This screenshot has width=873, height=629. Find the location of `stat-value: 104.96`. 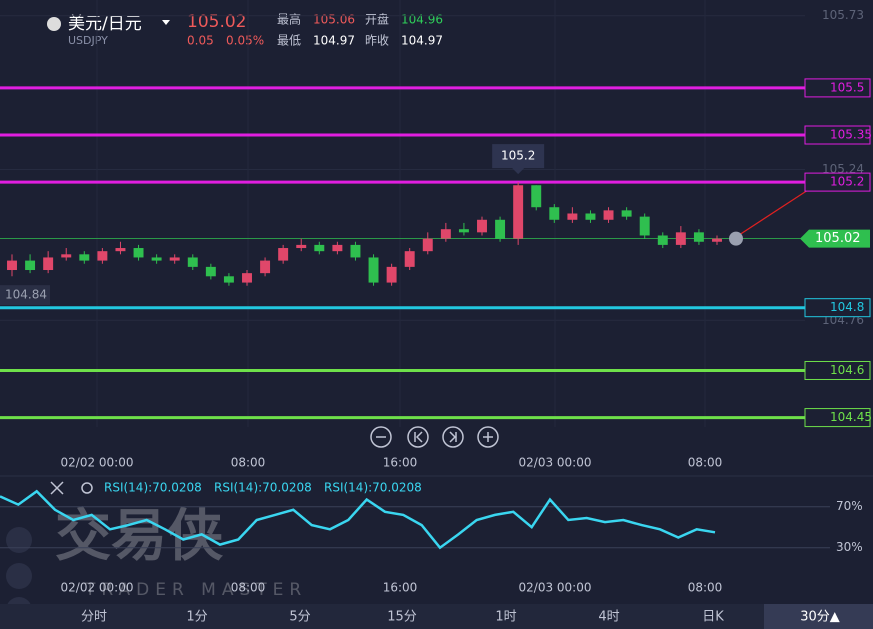

stat-value: 104.96 is located at coordinates (422, 20).